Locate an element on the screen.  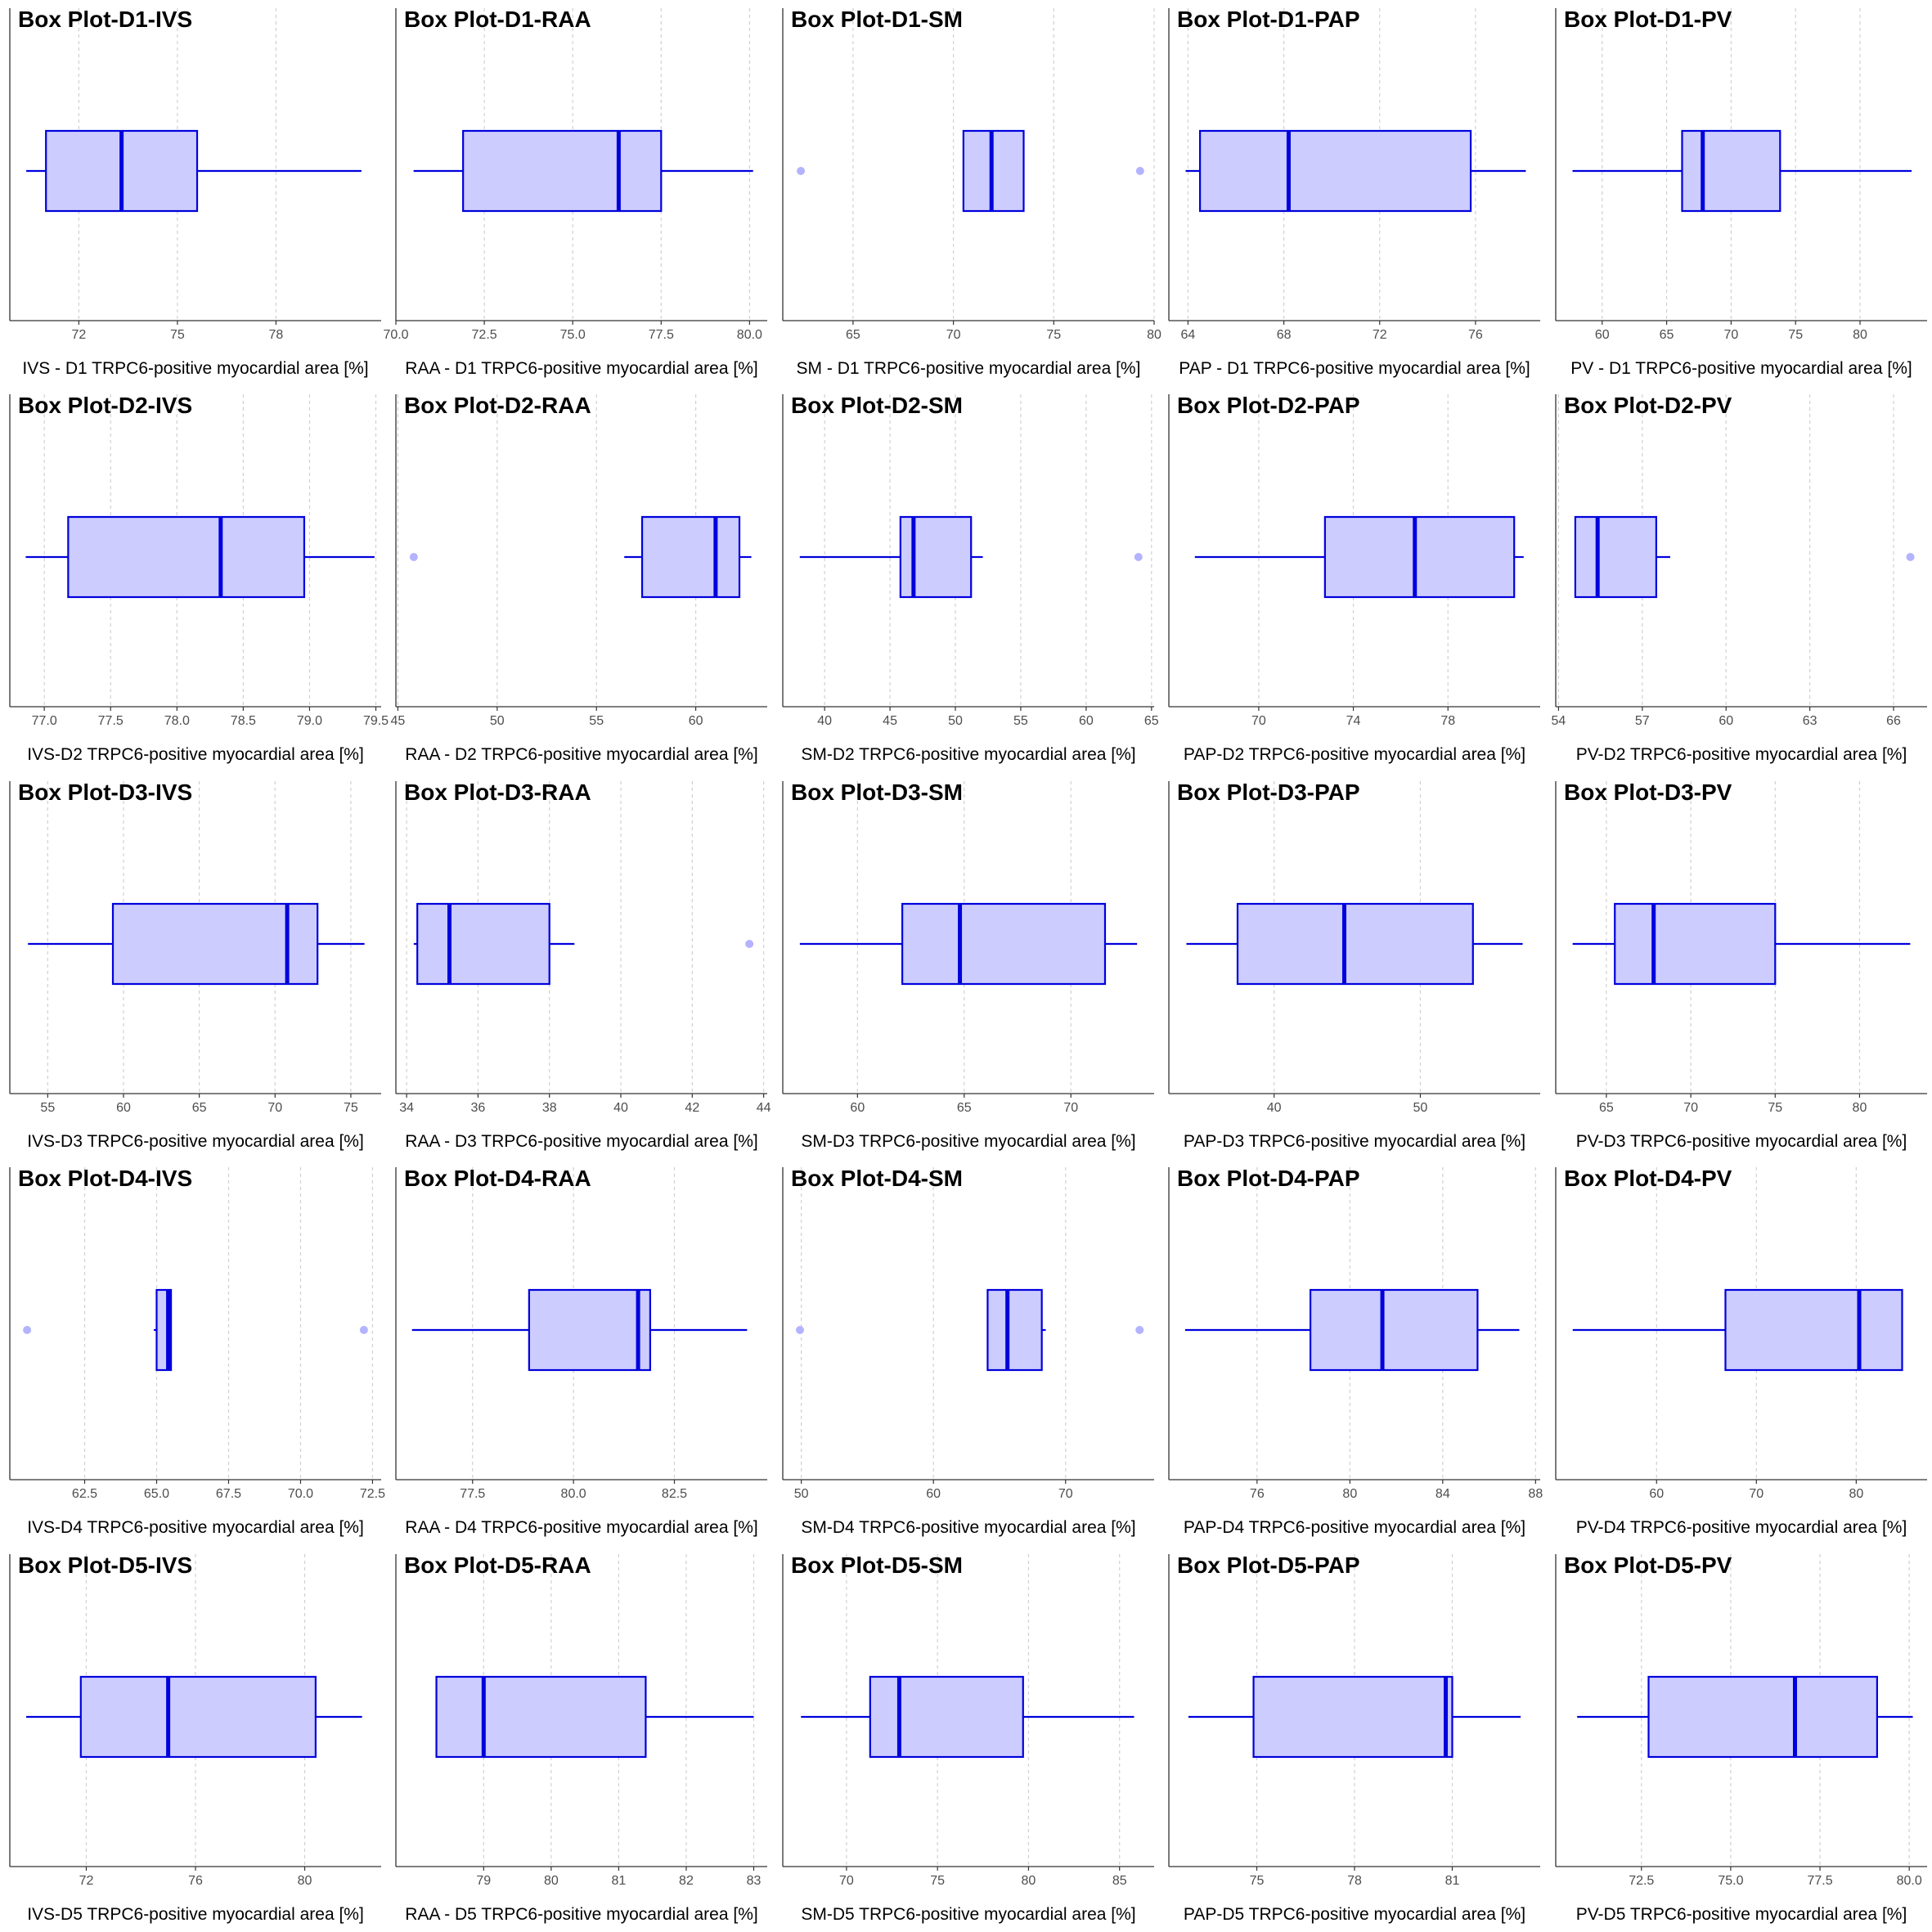
x-tick-label: 54 is located at coordinates (1559, 721).